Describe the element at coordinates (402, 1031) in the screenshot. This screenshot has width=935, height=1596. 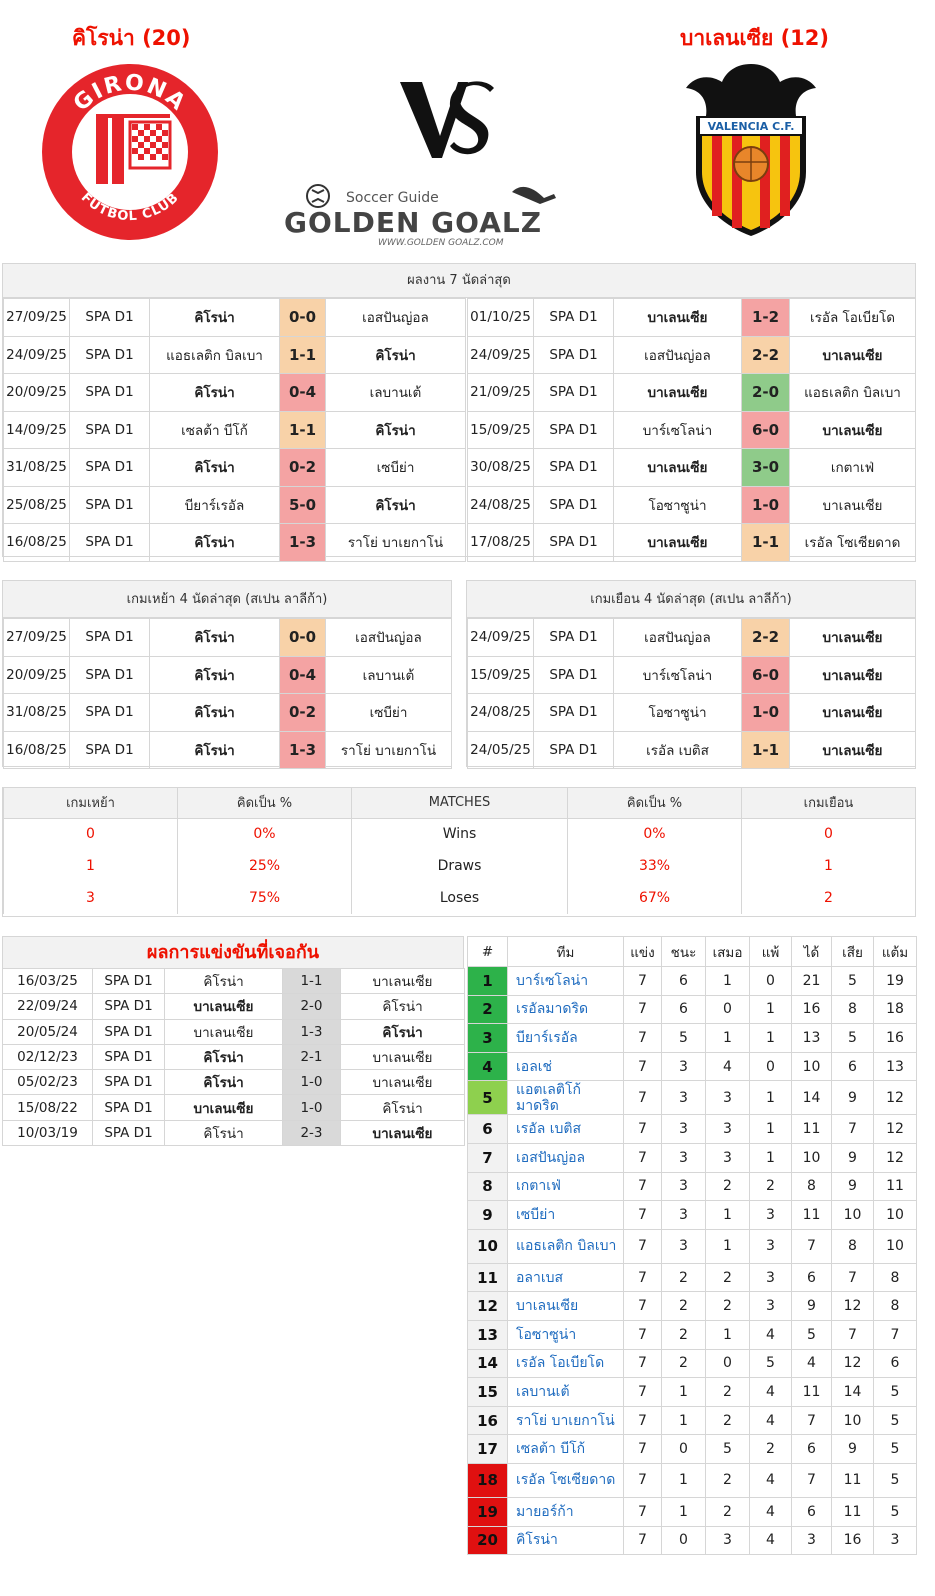
I see `h2h-away-team: คิโรน่า` at that location.